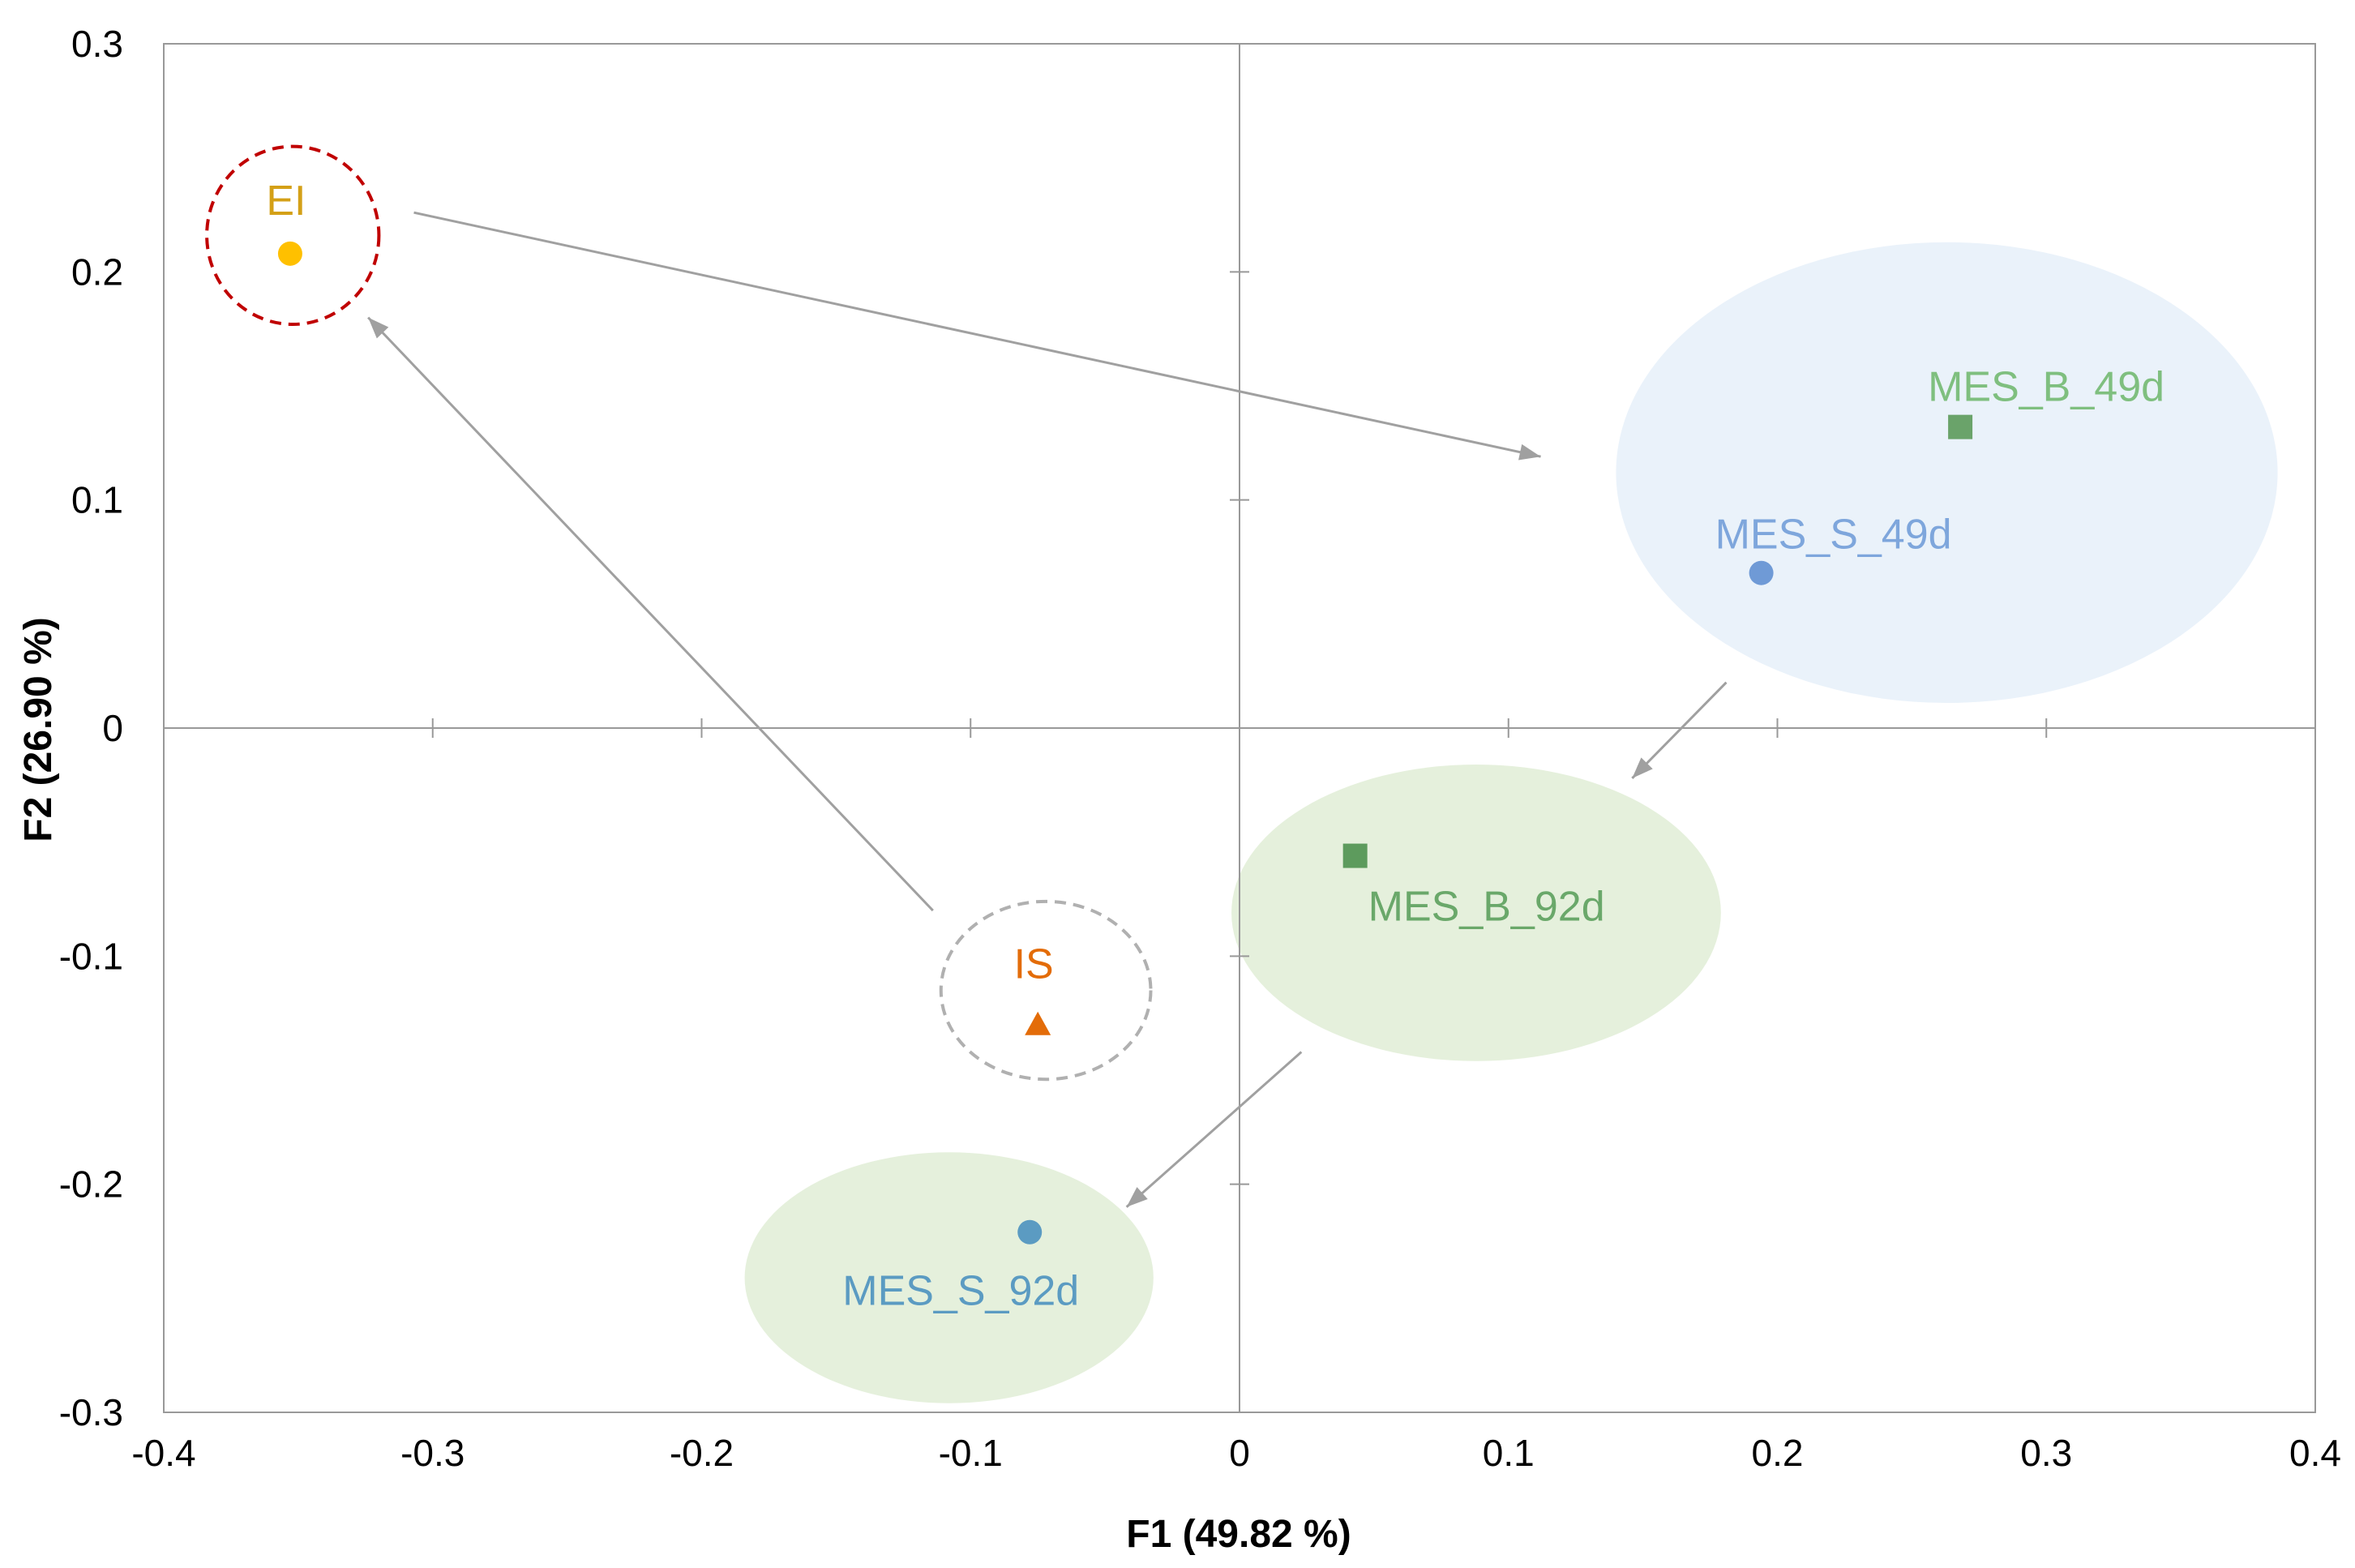 The height and width of the screenshot is (1568, 2355). Describe the element at coordinates (2046, 1453) in the screenshot. I see `x-tick-label: 0.3` at that location.